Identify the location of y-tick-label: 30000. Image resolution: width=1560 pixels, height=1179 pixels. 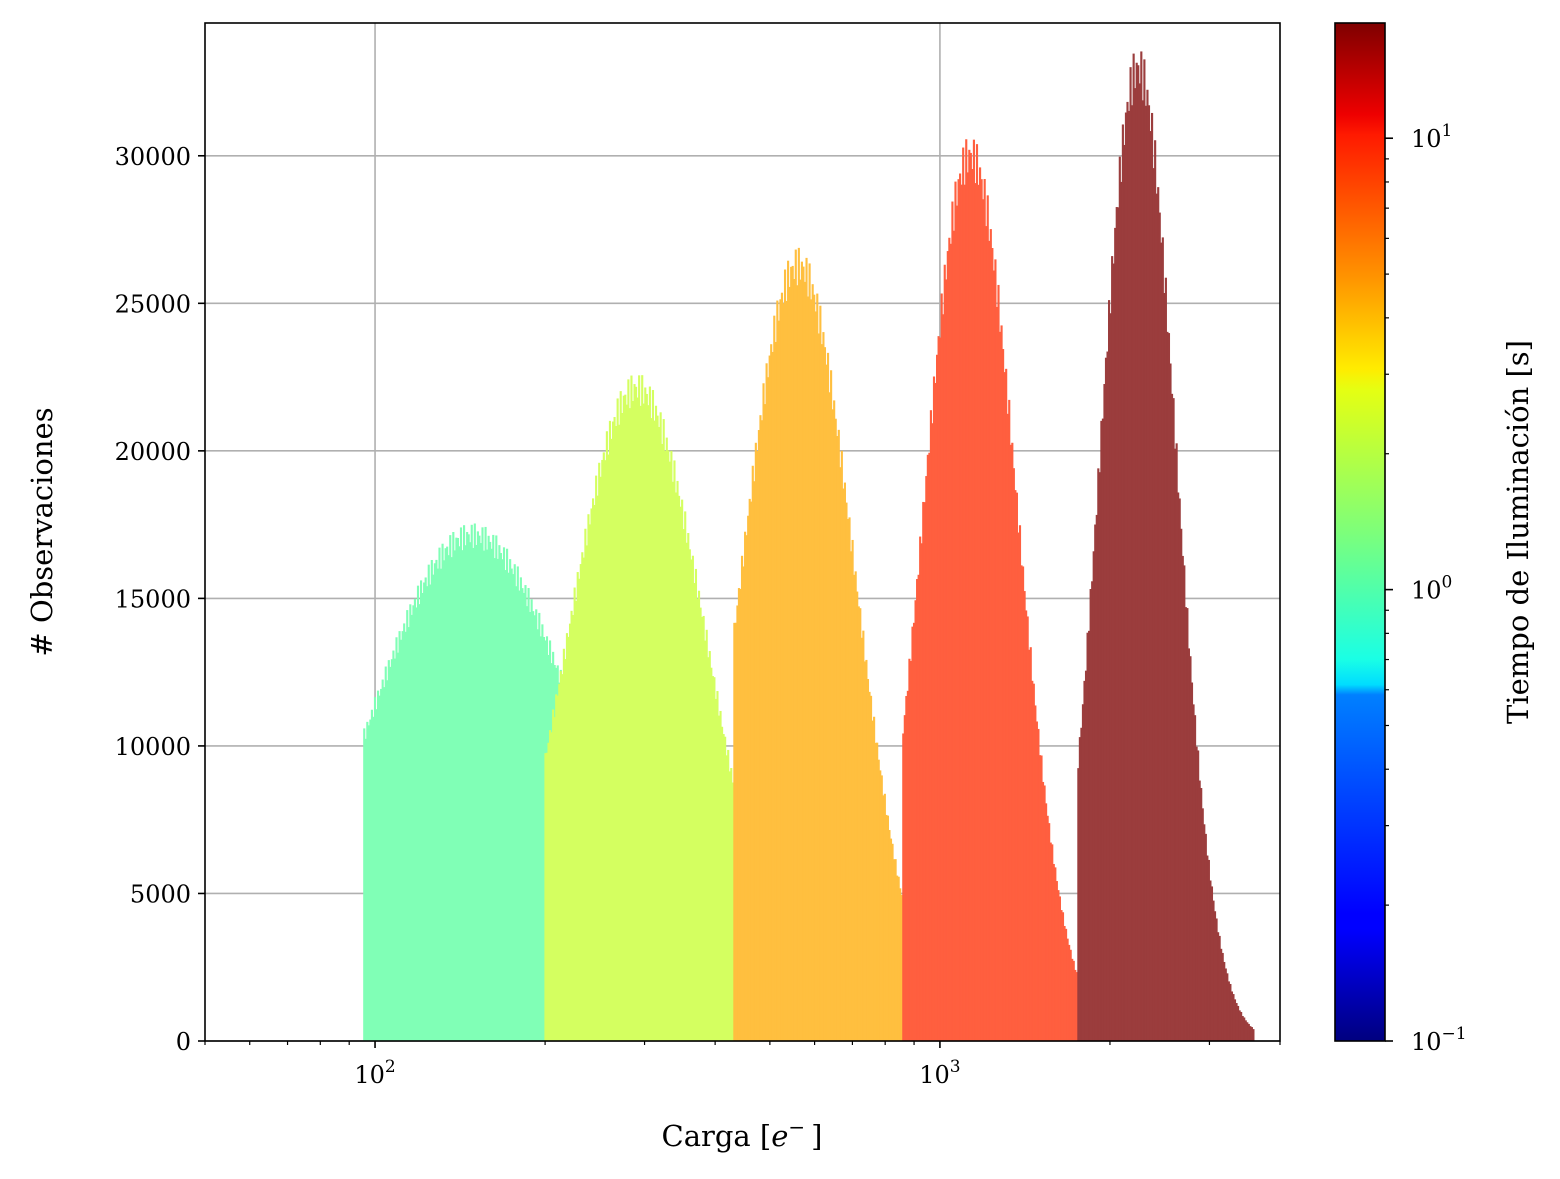
(153, 157).